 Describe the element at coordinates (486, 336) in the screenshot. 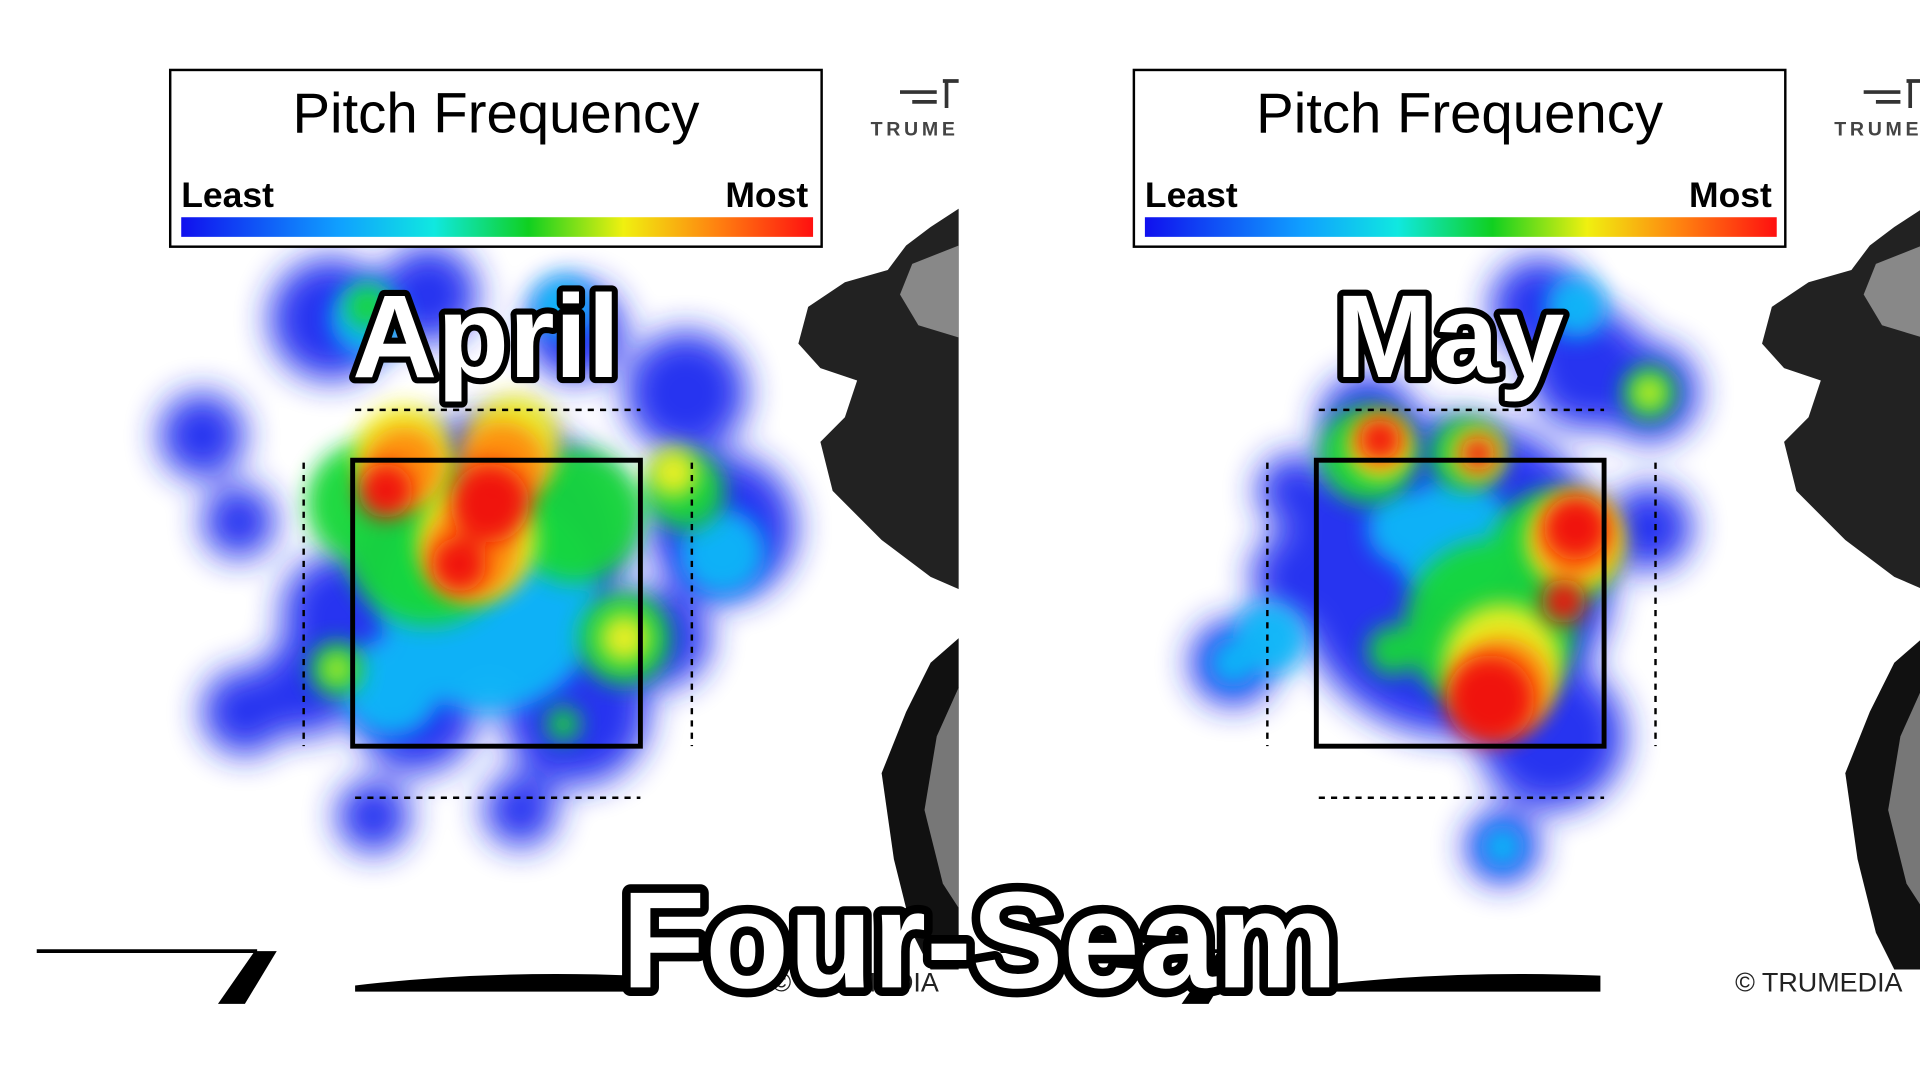

I see `month-label: April` at that location.